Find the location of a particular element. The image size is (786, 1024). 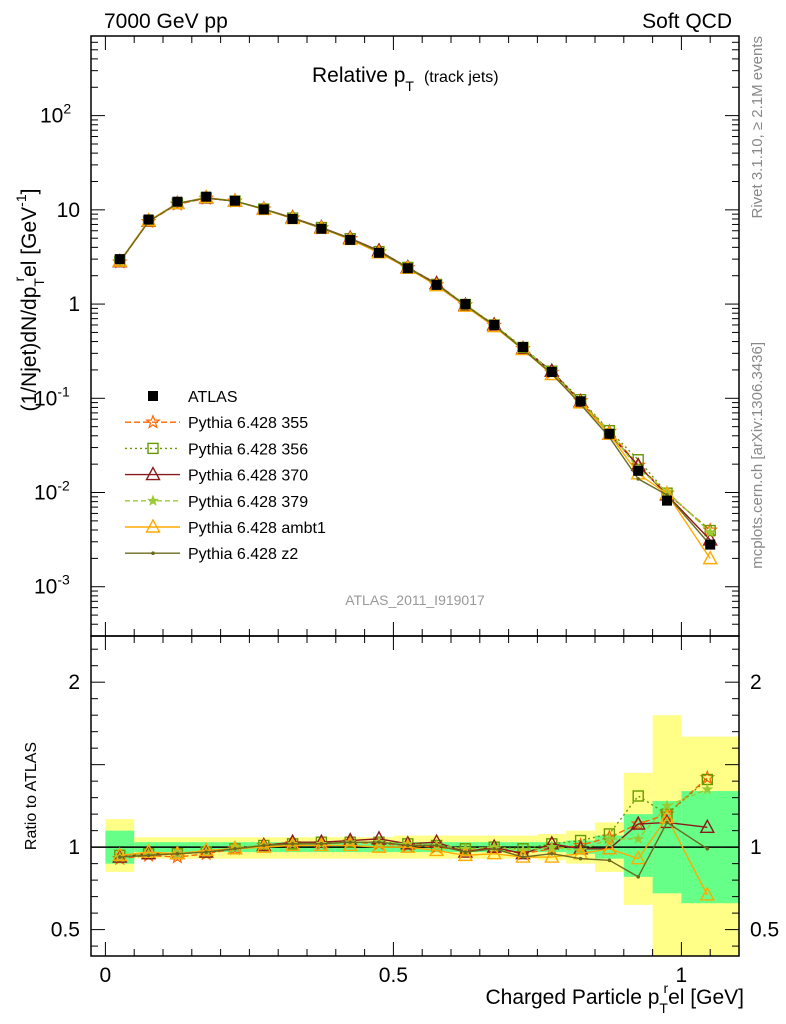

y-tick-label: 10⁻² is located at coordinates (52, 491).